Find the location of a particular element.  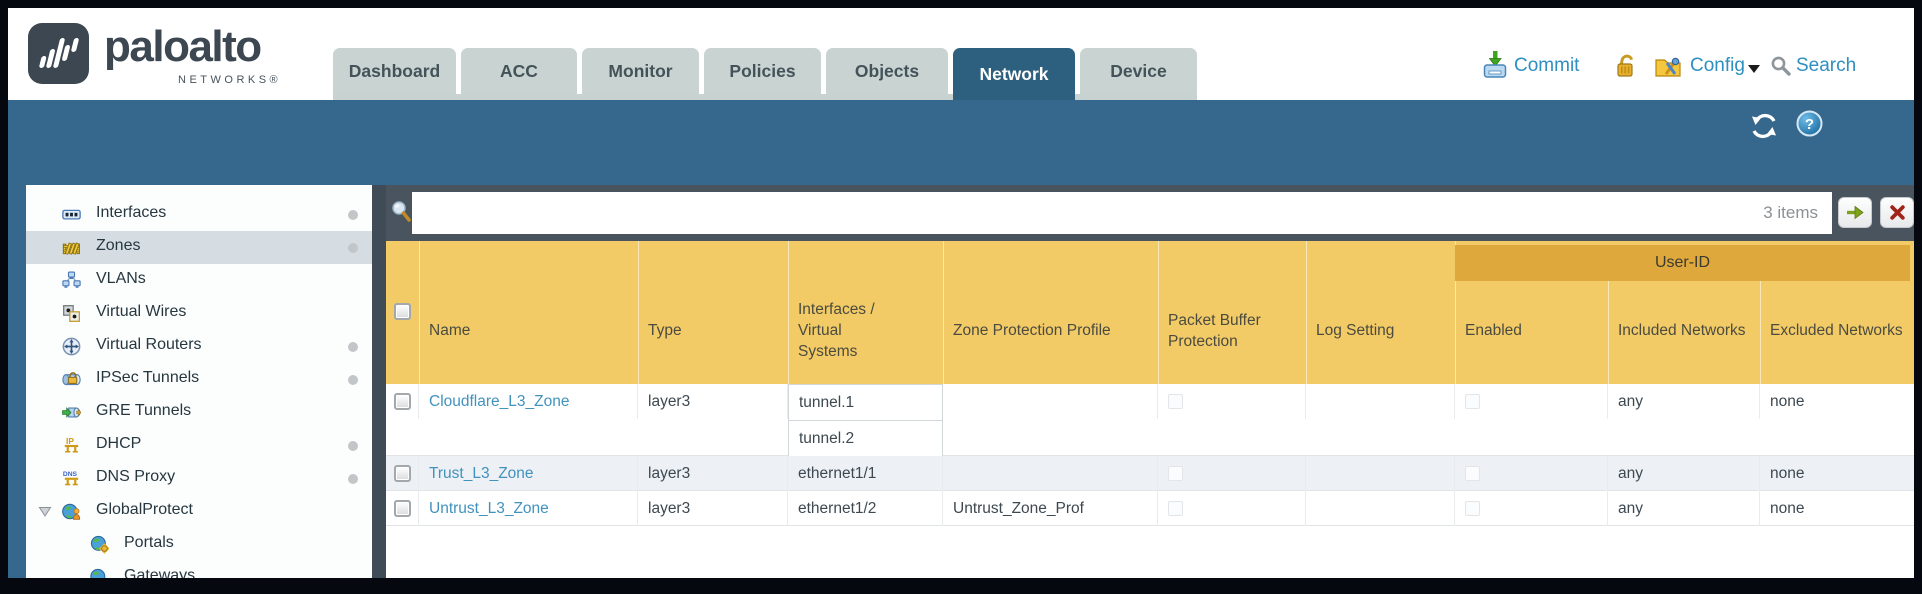

svg-text: IP is located at coordinates (70, 441).